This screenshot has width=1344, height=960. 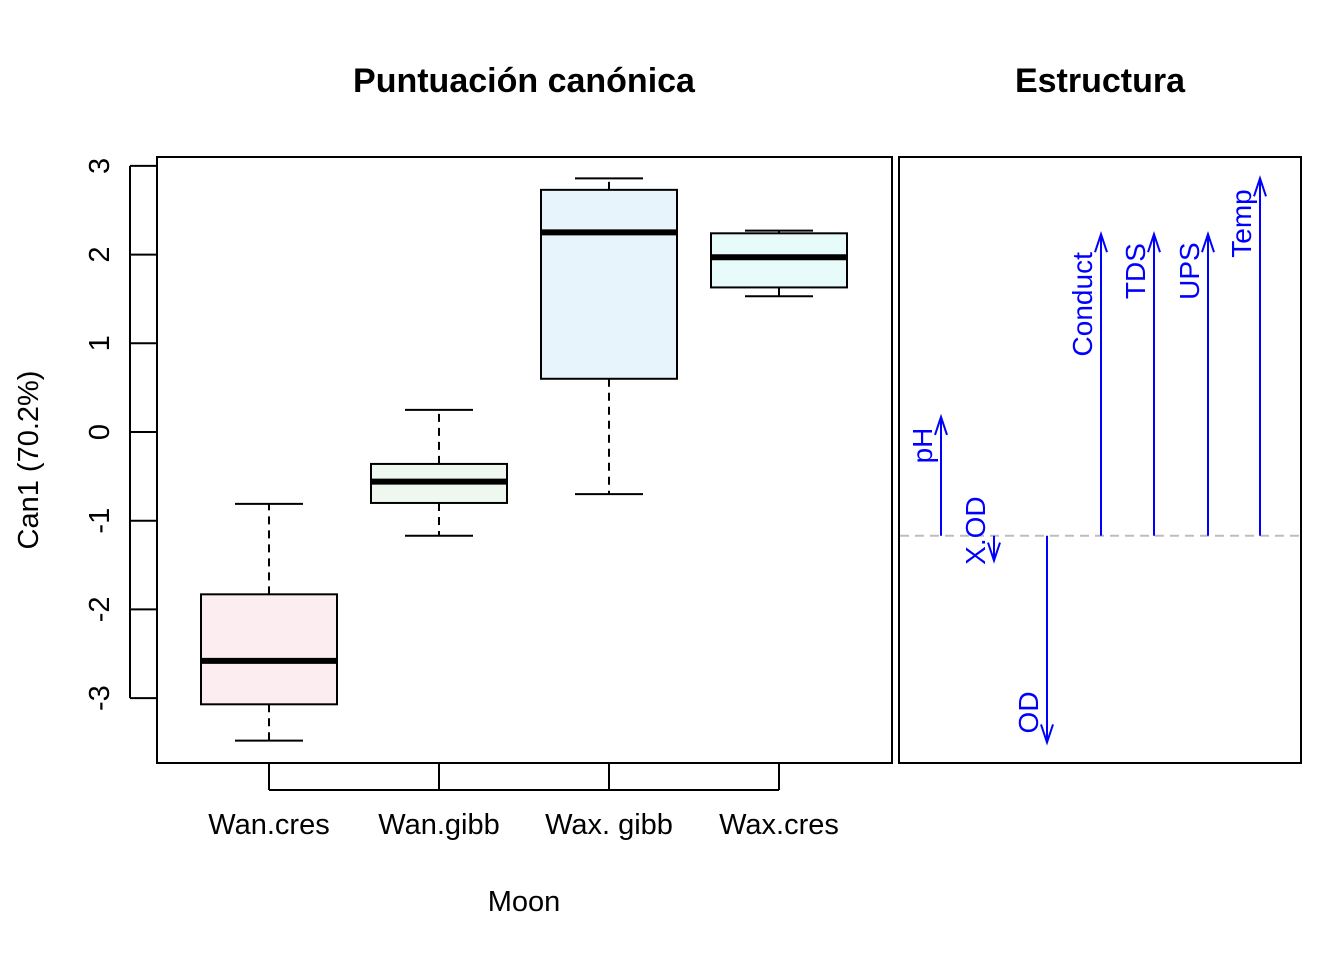 What do you see at coordinates (1033, 640) in the screenshot?
I see `arrow-od: OD` at bounding box center [1033, 640].